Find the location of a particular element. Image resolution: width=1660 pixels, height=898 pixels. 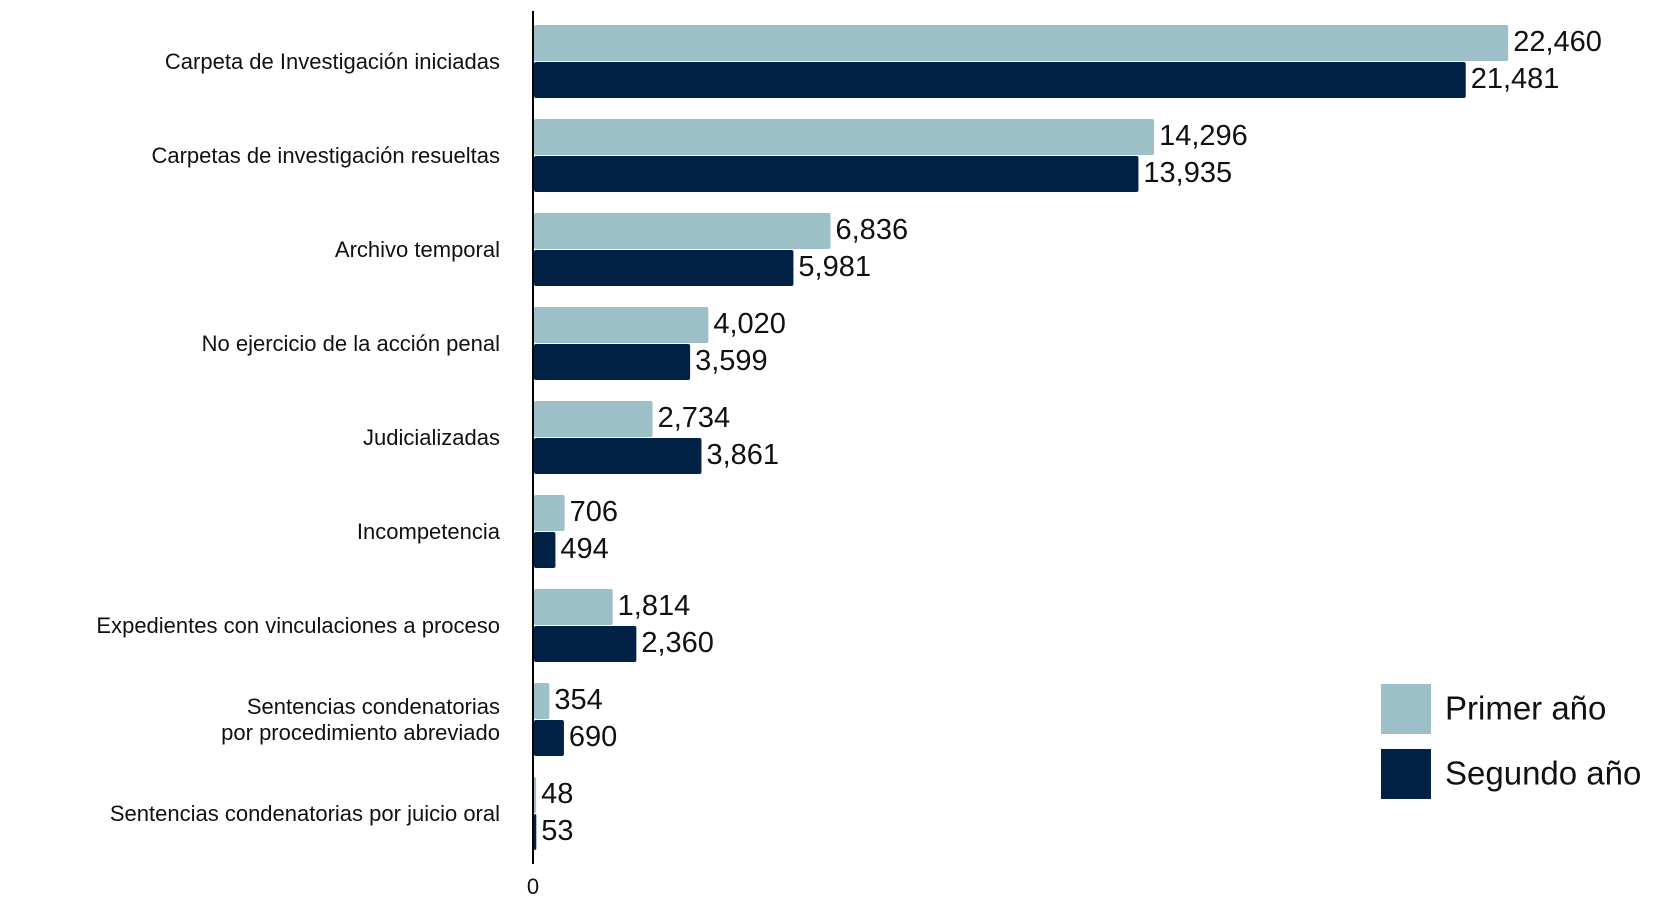

value-label: 21,481 is located at coordinates (1515, 79).